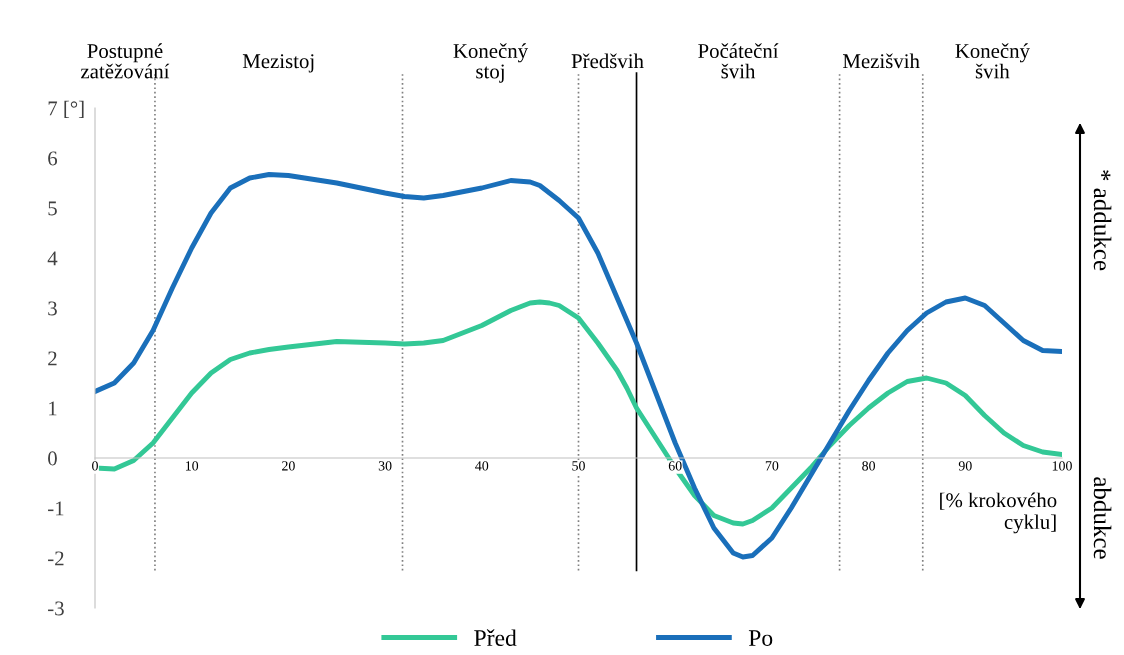 This screenshot has height=655, width=1124. Describe the element at coordinates (998, 513) in the screenshot. I see `x-axis-title: [% krokového cyklu]` at that location.